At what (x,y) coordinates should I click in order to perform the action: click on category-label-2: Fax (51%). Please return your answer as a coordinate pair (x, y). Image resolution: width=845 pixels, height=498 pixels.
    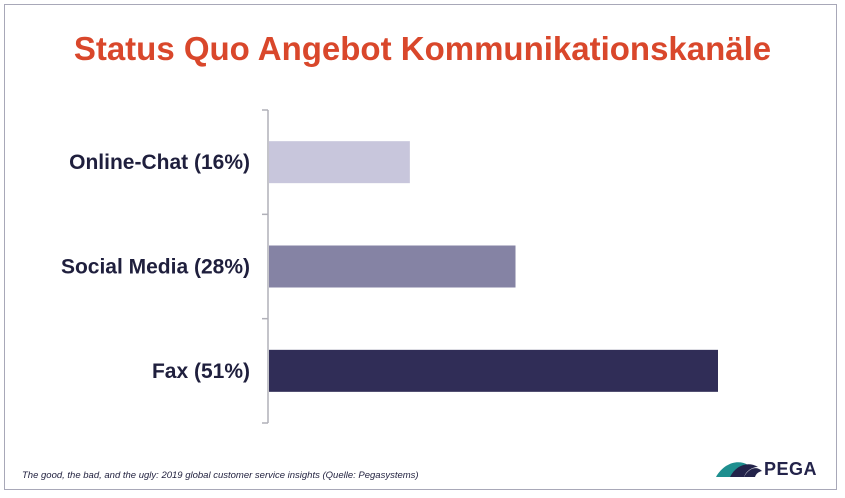
    Looking at the image, I should click on (201, 371).